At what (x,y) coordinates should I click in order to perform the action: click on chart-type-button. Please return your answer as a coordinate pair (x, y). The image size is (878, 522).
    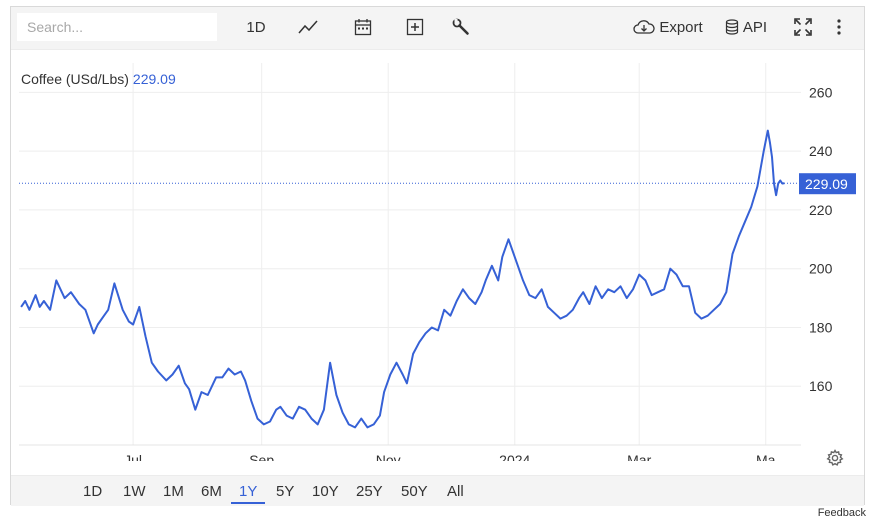
    Looking at the image, I should click on (308, 27).